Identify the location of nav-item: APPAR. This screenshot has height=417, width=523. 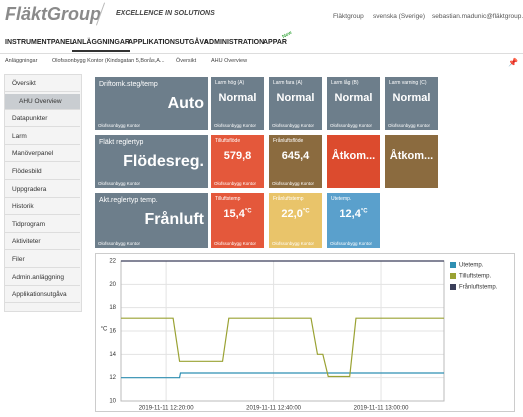
(275, 42).